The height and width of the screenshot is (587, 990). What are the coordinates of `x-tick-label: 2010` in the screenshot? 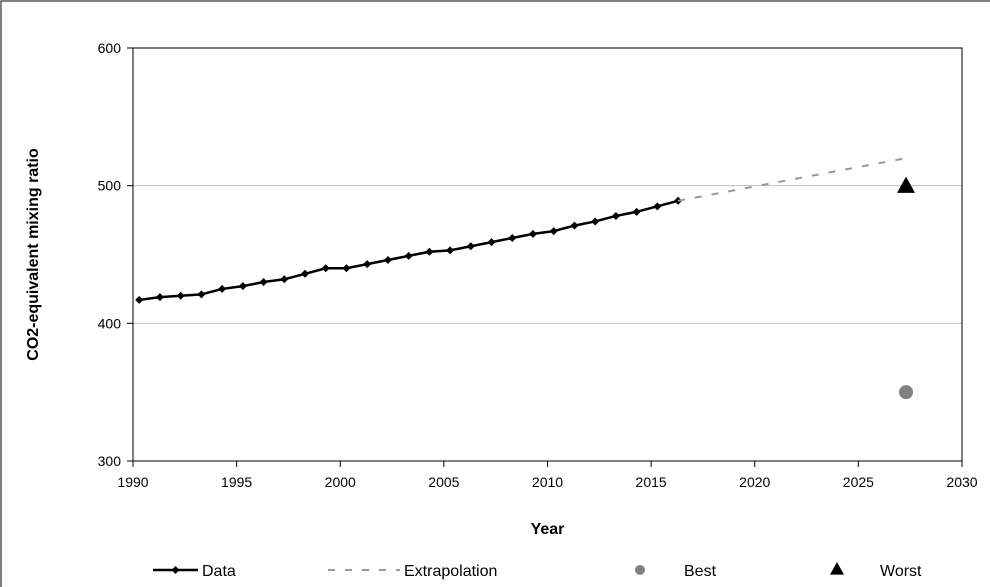 It's located at (547, 482).